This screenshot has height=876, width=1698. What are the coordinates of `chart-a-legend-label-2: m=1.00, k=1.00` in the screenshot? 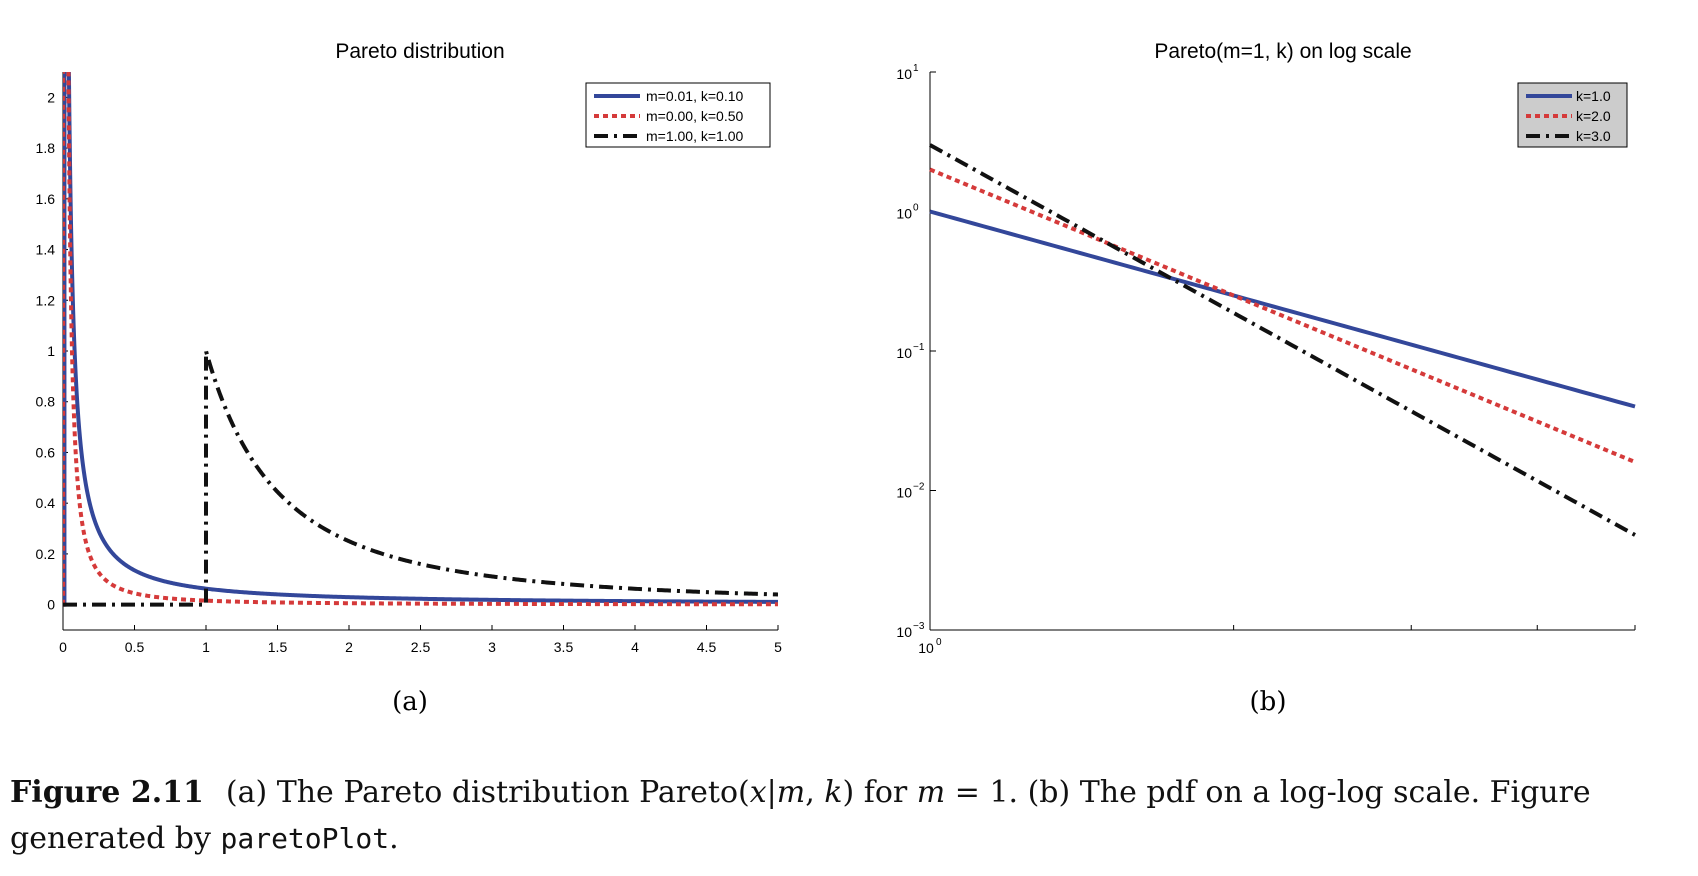 It's located at (695, 136).